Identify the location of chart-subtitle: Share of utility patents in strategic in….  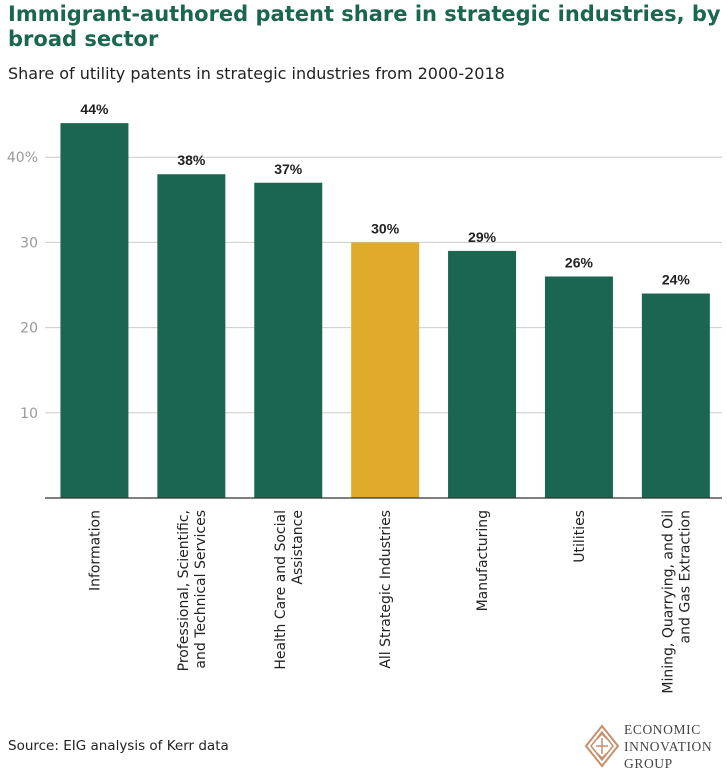
(256, 73).